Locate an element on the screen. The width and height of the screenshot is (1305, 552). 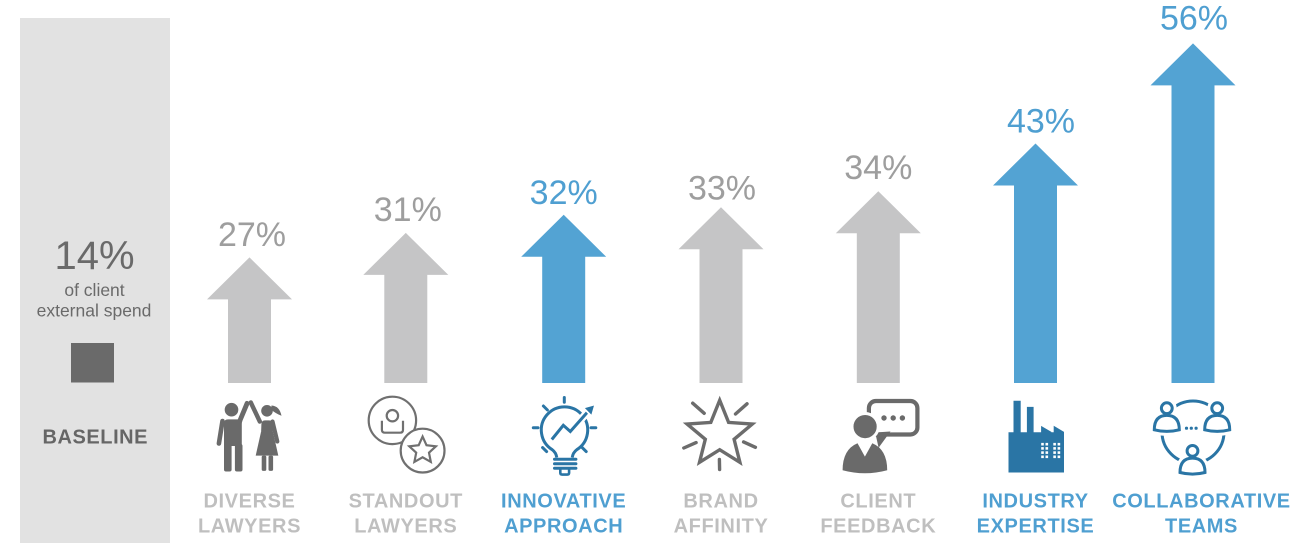
svg-text: 33% is located at coordinates (722, 188).